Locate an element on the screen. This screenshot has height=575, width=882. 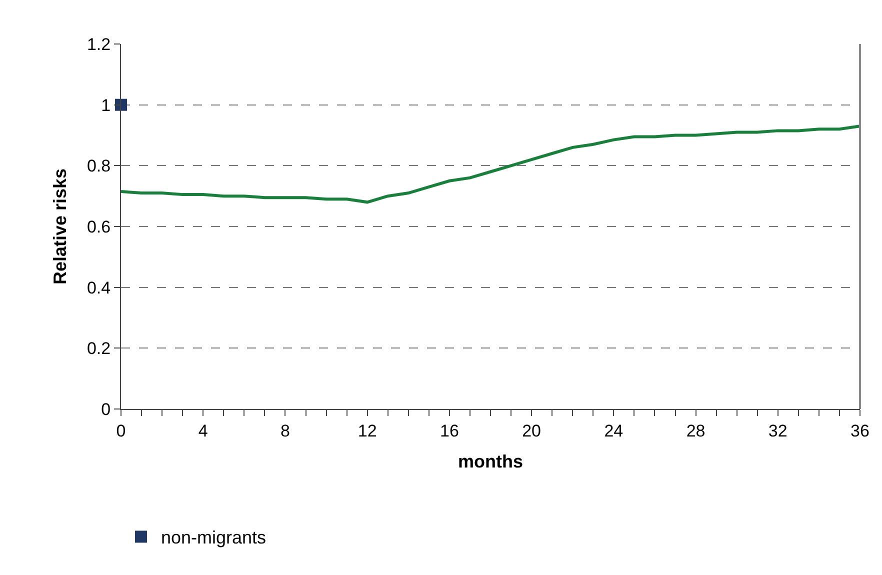
x-tick-label: 20 is located at coordinates (532, 430).